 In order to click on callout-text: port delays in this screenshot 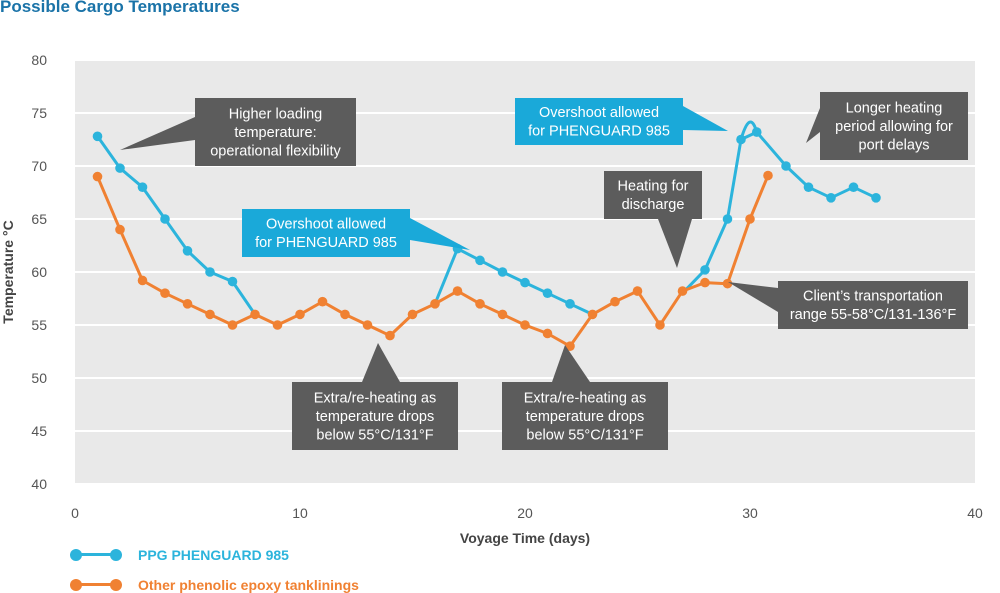, I will do `click(894, 145)`.